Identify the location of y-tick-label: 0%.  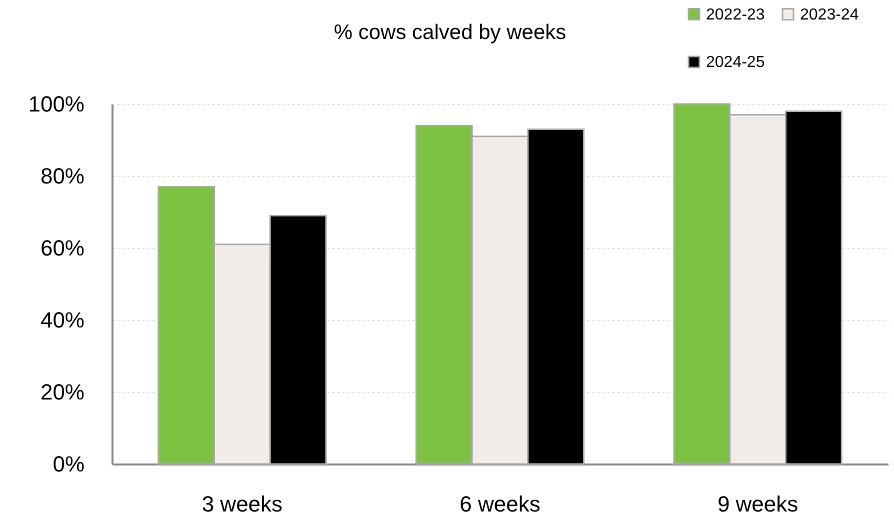
(68, 464).